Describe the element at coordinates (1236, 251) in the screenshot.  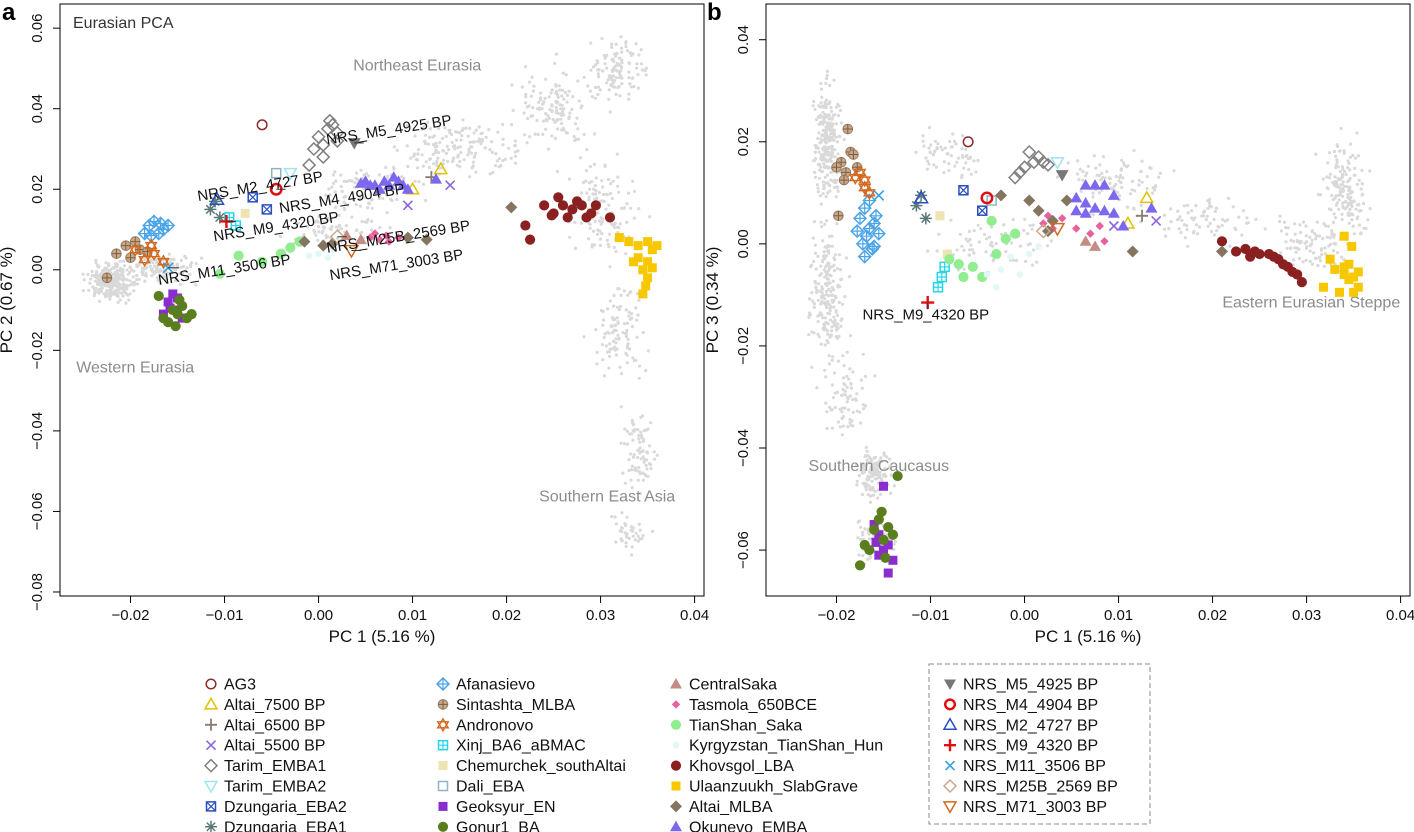
I see `point-khovsgol-lba` at that location.